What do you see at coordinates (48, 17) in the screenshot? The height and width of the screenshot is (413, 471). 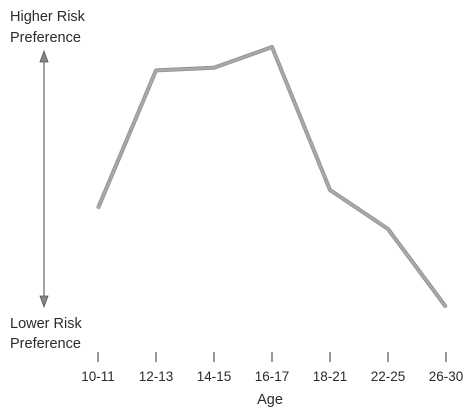 I see `y-axis-top-label-line1: Higher Risk` at bounding box center [48, 17].